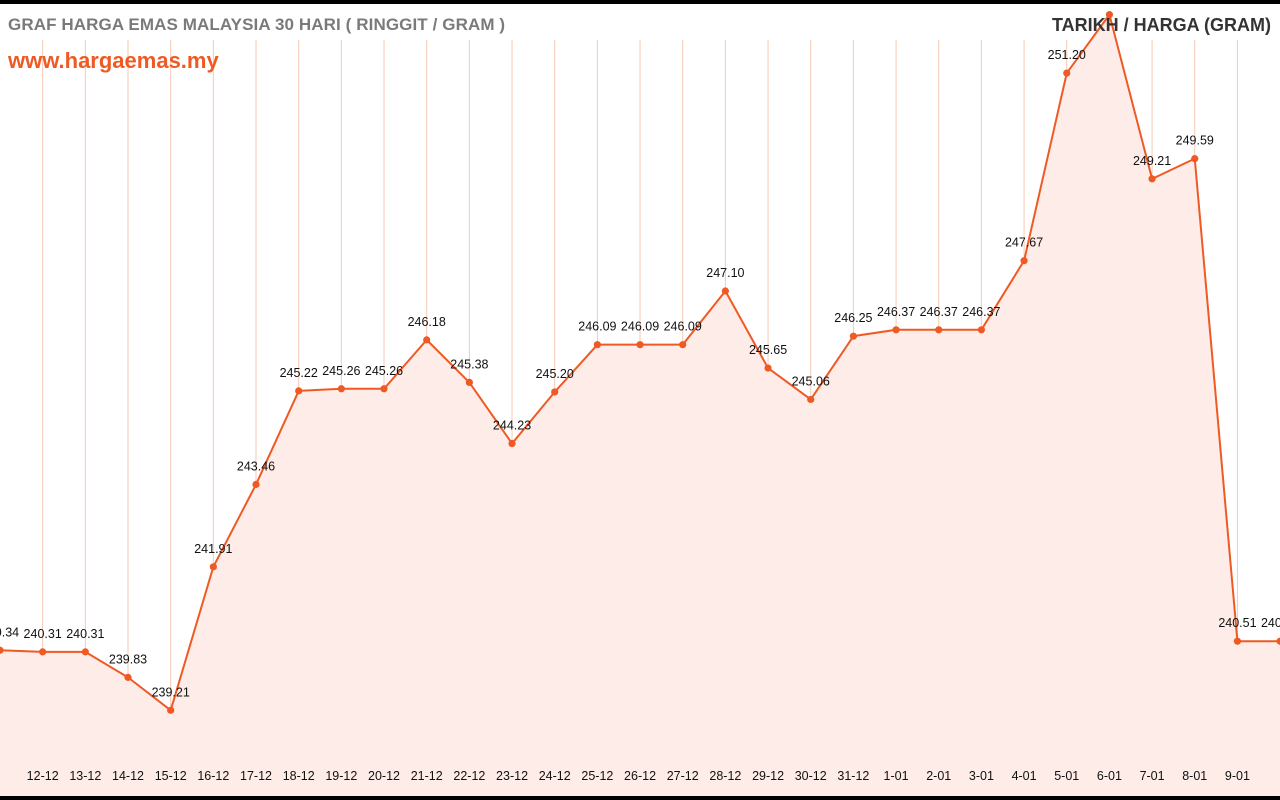  I want to click on x-tick-label-19-12: 19-12, so click(341, 776).